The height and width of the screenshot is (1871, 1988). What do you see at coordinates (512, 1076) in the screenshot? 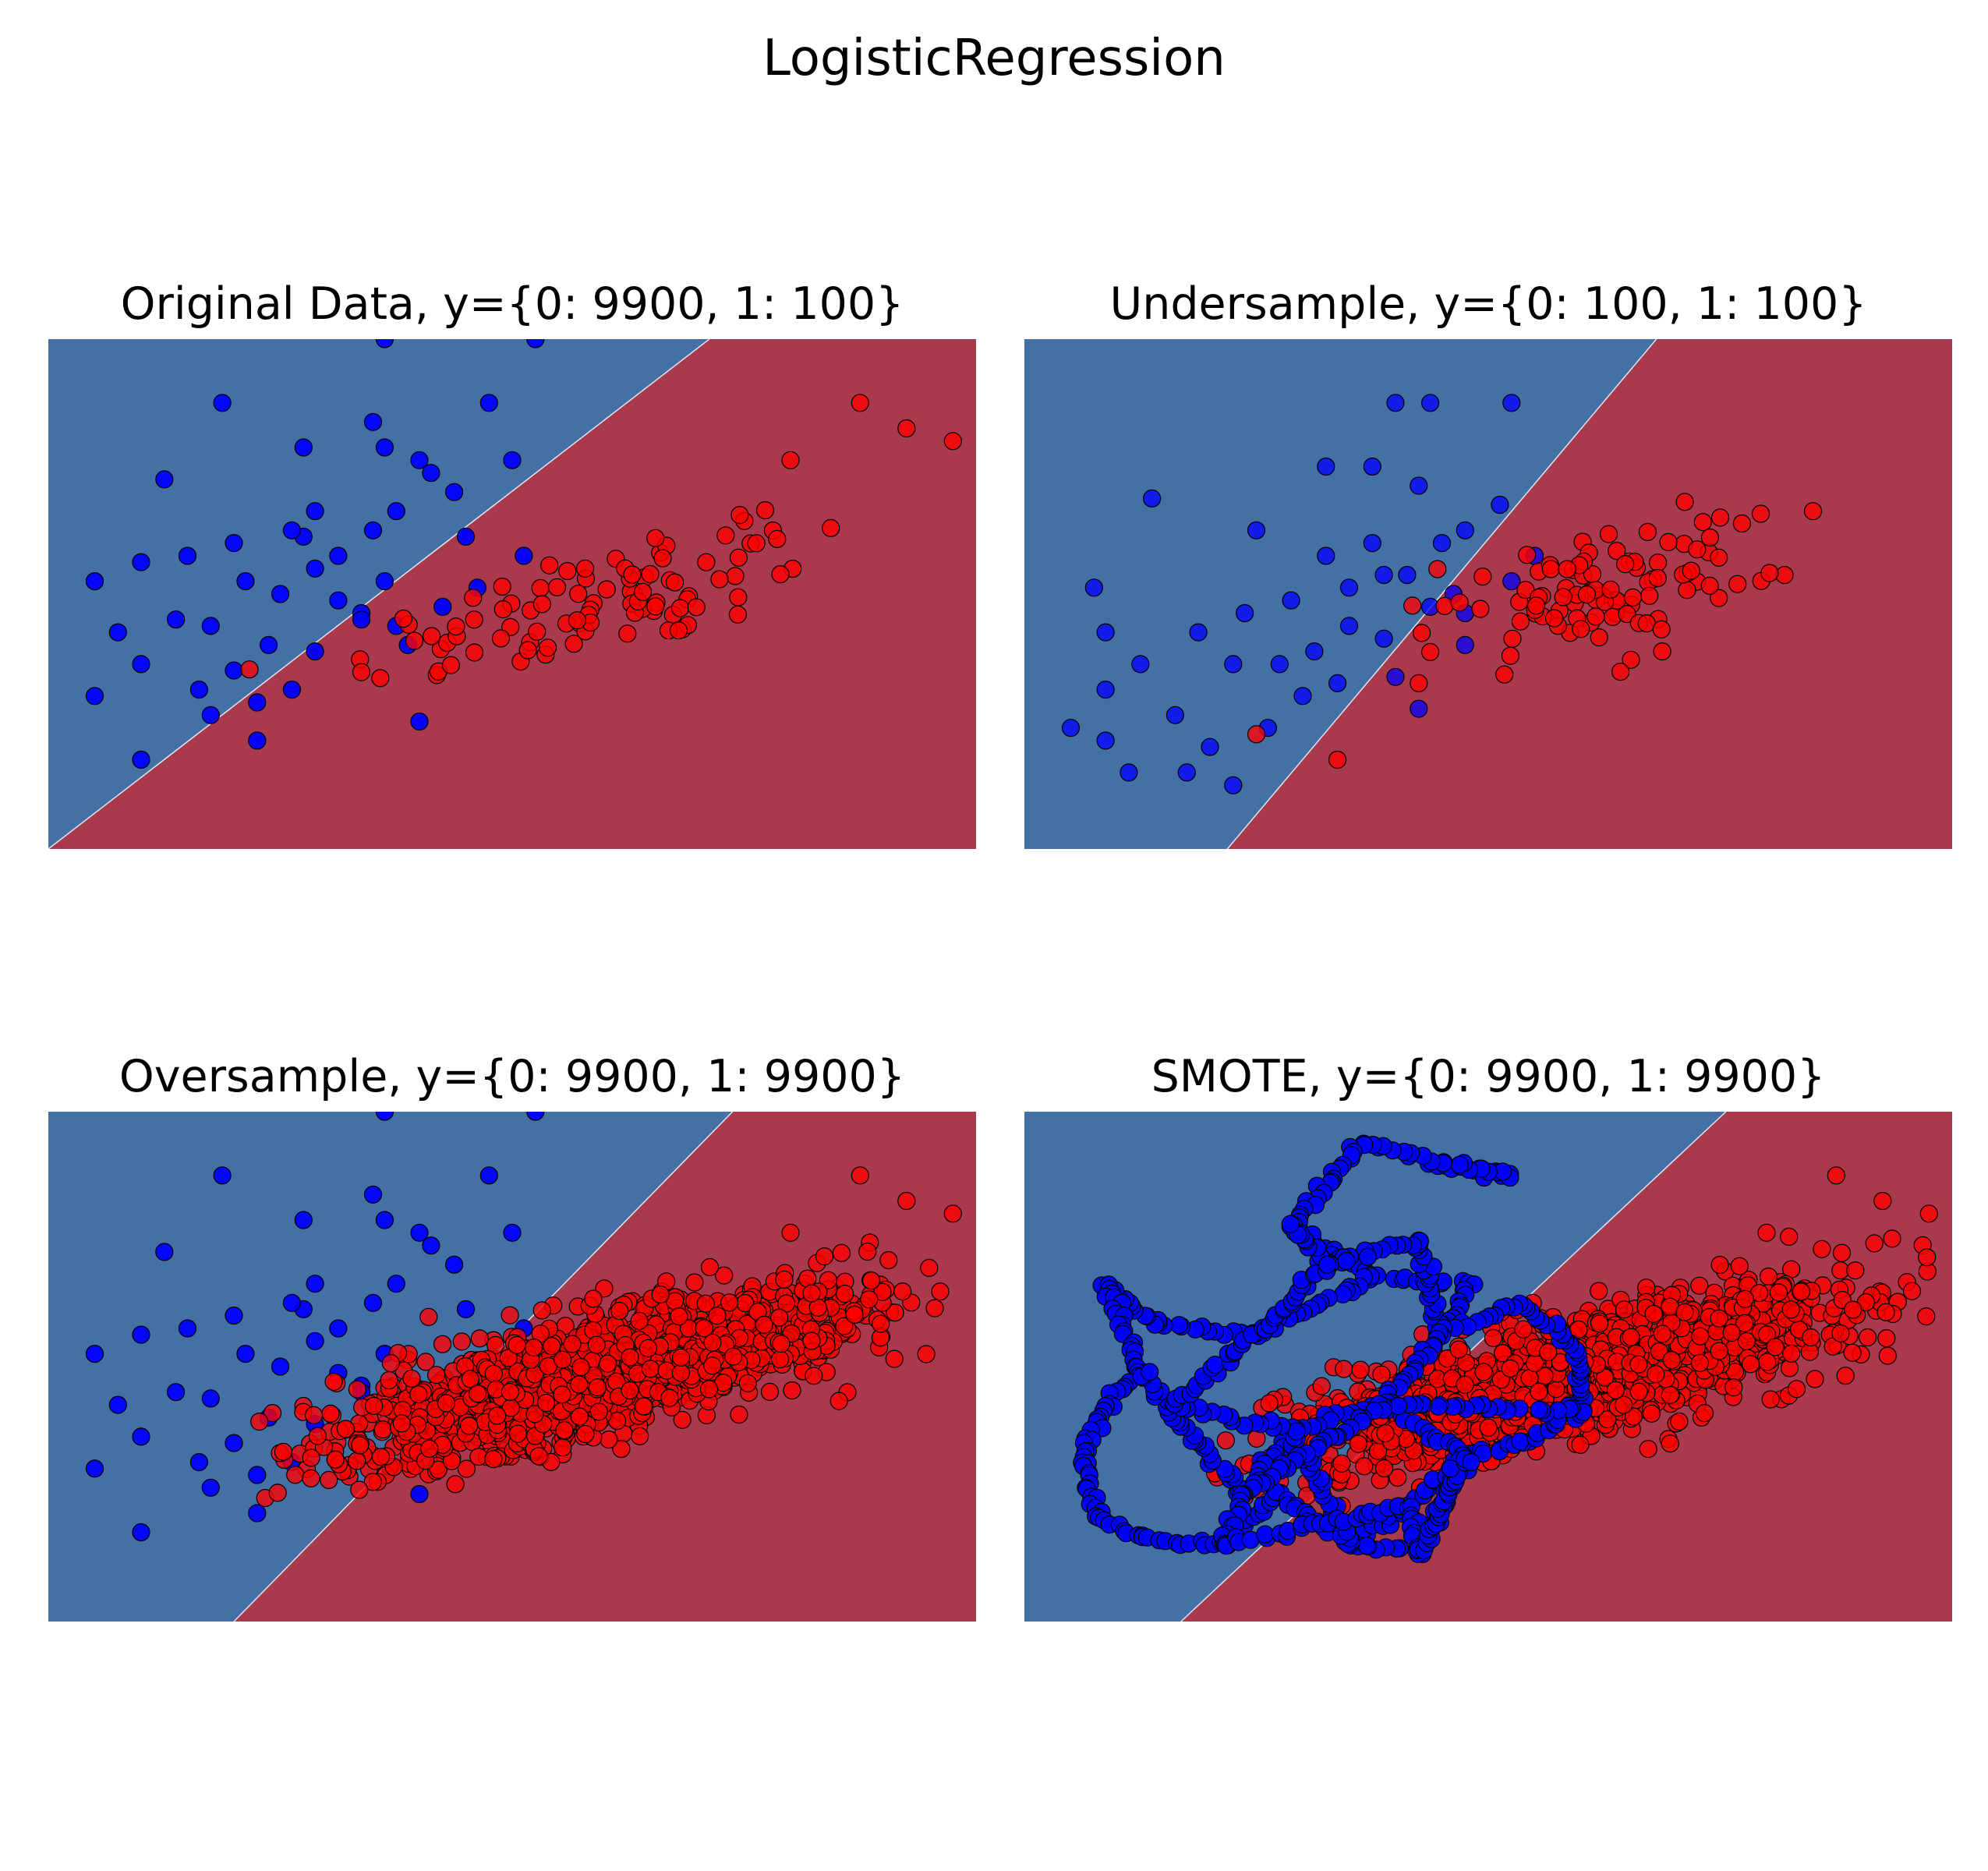
I see `panel-title: Oversample, y={0: 9900, 1: 9900}` at bounding box center [512, 1076].